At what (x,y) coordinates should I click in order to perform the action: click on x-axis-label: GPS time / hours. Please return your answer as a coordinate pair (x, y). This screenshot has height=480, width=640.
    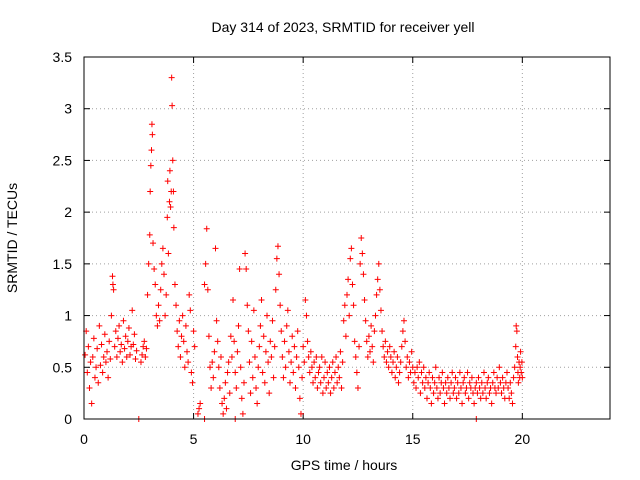
    Looking at the image, I should click on (344, 465).